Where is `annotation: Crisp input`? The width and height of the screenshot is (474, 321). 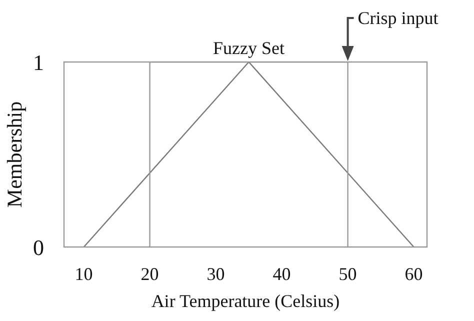
annotation: Crisp input is located at coordinates (398, 18).